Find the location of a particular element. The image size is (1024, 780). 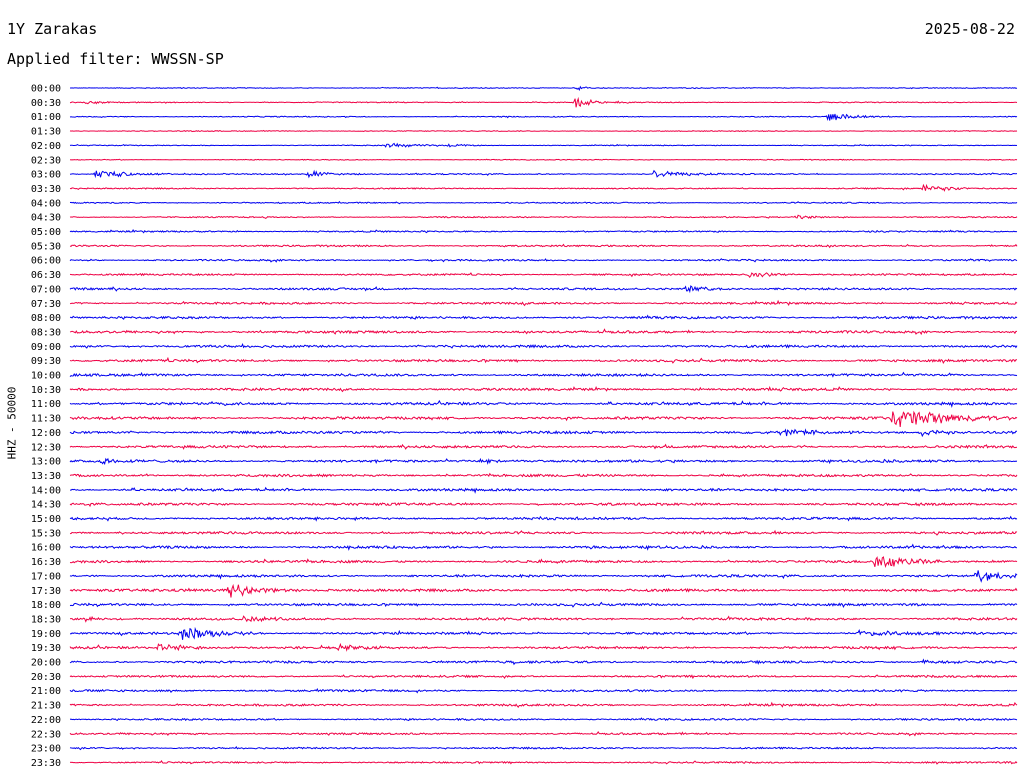

row-time-label: 18:00 is located at coordinates (46, 605).